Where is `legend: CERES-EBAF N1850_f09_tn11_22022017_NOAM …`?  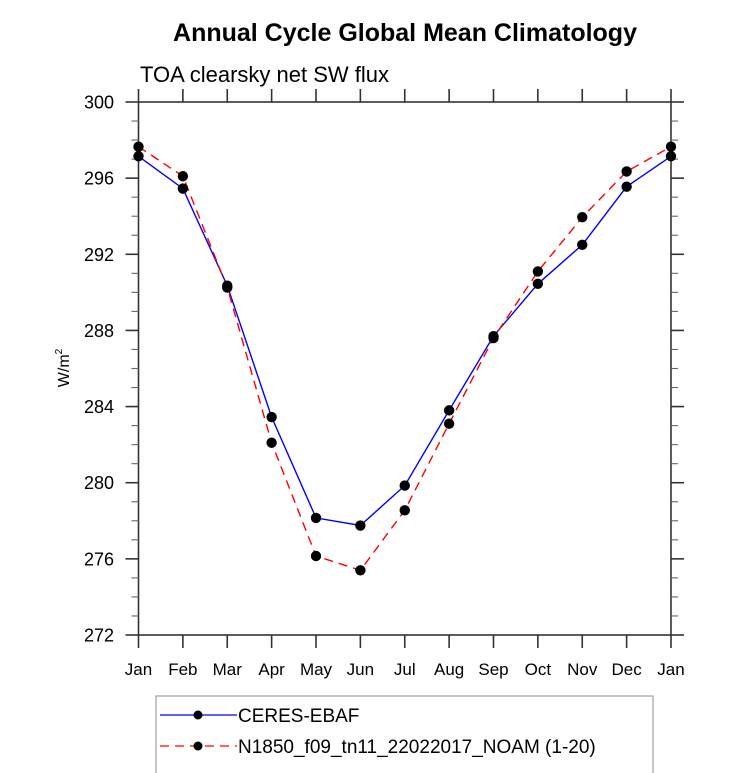 legend: CERES-EBAF N1850_f09_tn11_22022017_NOAM … is located at coordinates (404, 734).